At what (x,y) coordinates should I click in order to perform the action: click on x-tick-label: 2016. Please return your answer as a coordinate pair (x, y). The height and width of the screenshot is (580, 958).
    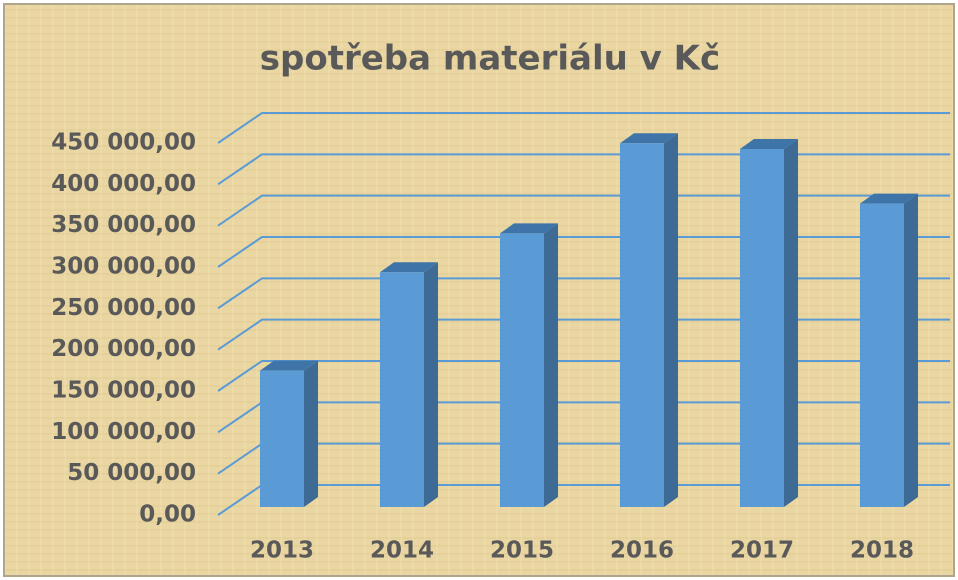
    Looking at the image, I should click on (642, 551).